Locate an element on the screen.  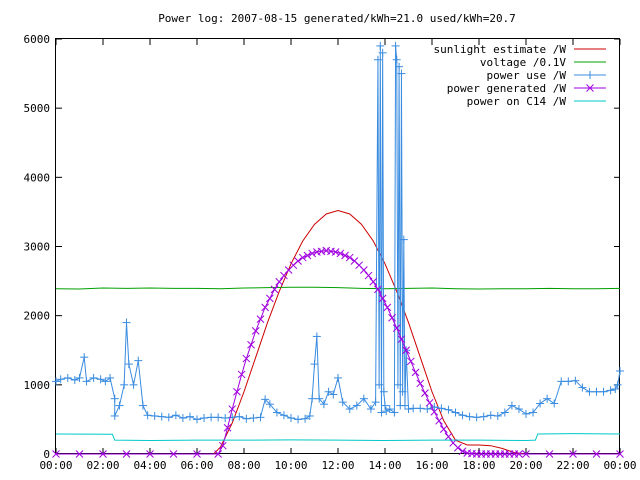
y-tick-label: 0 is located at coordinates (46, 454).